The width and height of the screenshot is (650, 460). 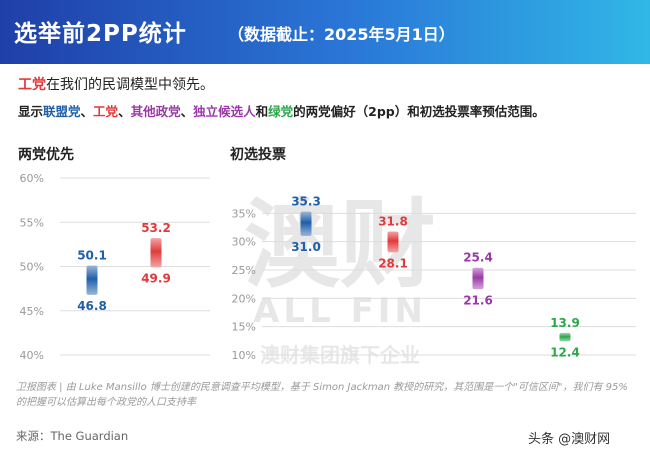 What do you see at coordinates (106, 111) in the screenshot?
I see `legend-labor: 工党` at bounding box center [106, 111].